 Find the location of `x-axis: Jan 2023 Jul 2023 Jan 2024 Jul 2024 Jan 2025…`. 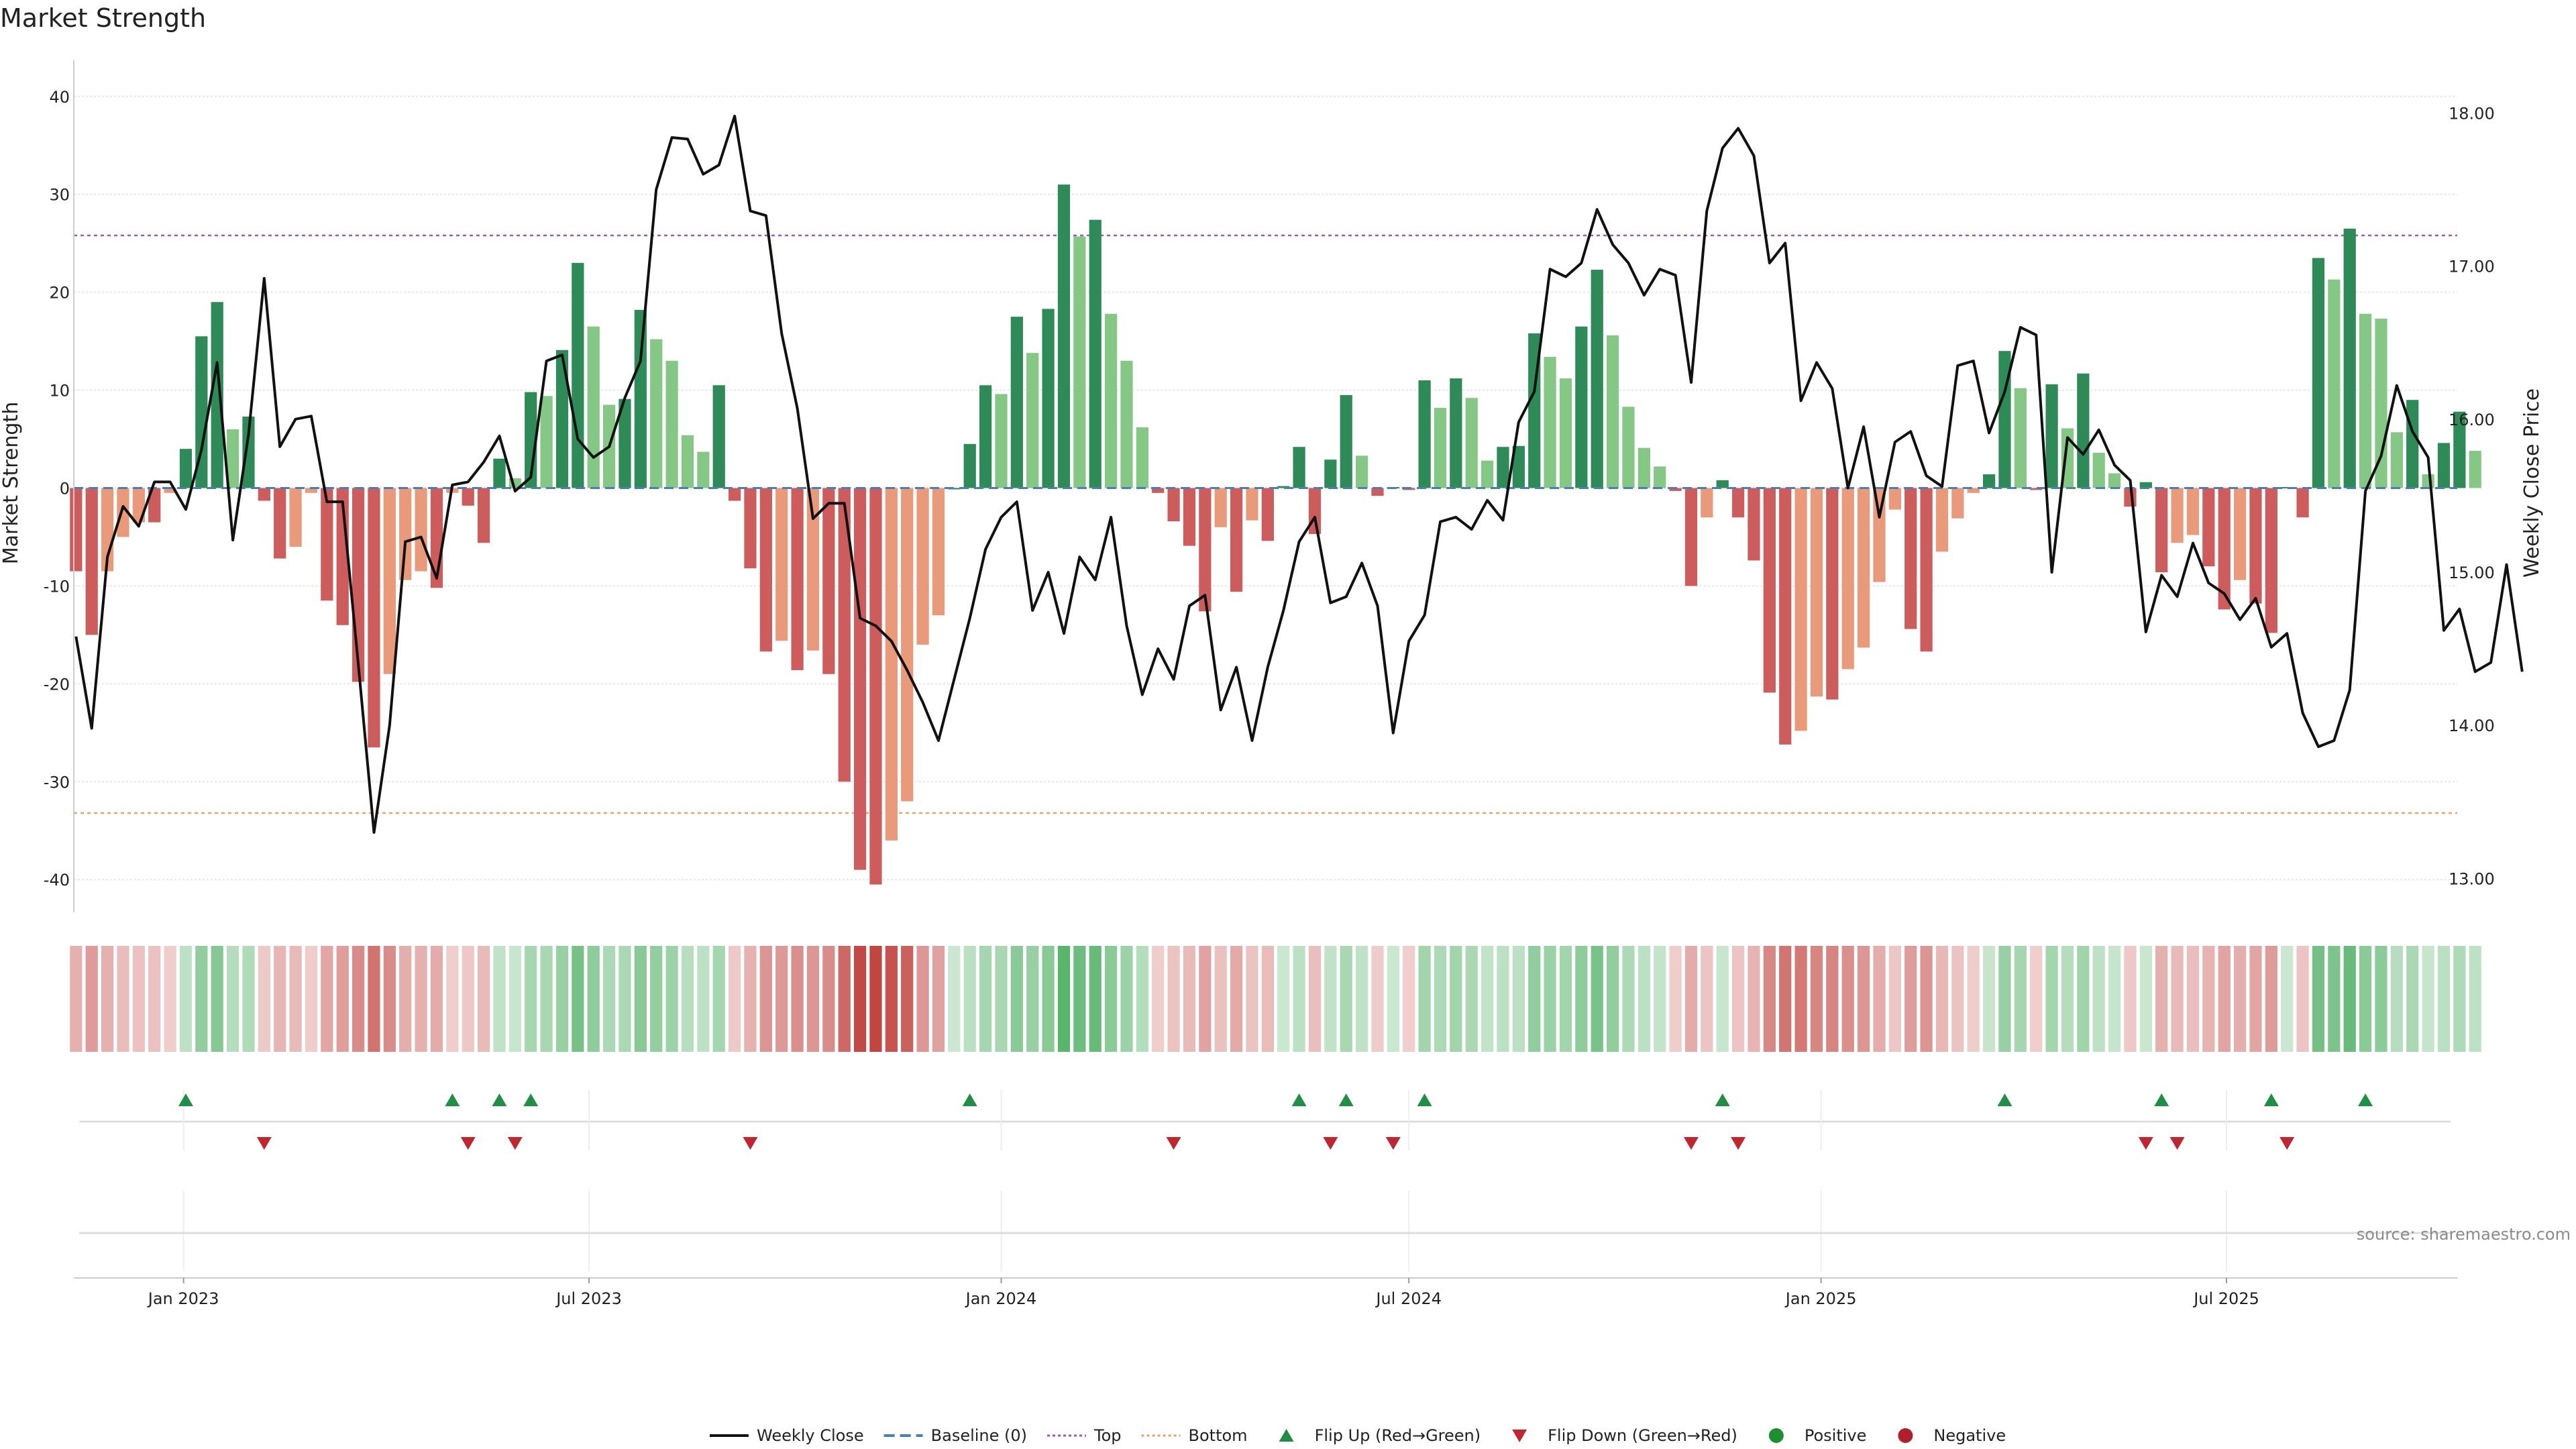

x-axis: Jan 2023 Jul 2023 Jan 2024 Jul 2024 Jan 2025… is located at coordinates (1265, 1292).